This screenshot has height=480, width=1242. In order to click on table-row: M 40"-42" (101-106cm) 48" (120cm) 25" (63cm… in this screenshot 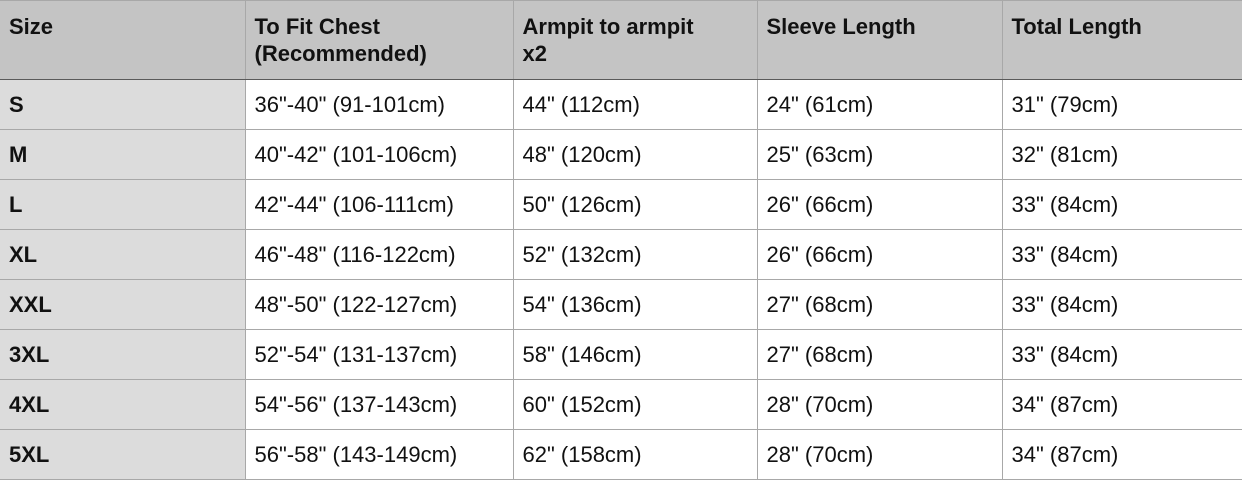, I will do `click(621, 154)`.